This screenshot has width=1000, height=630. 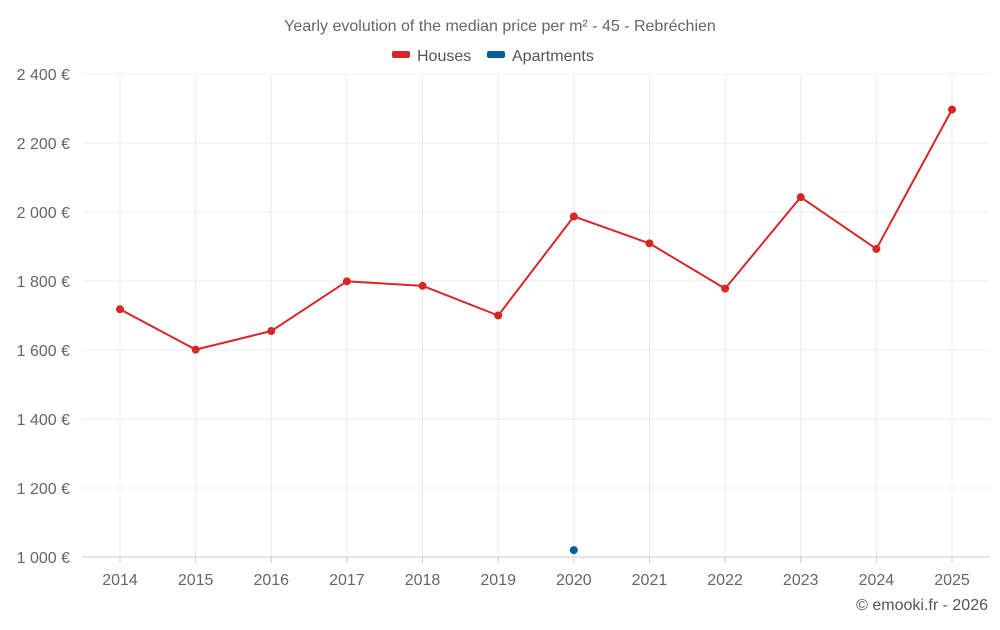 I want to click on legend-swatch-houses, so click(x=401, y=54).